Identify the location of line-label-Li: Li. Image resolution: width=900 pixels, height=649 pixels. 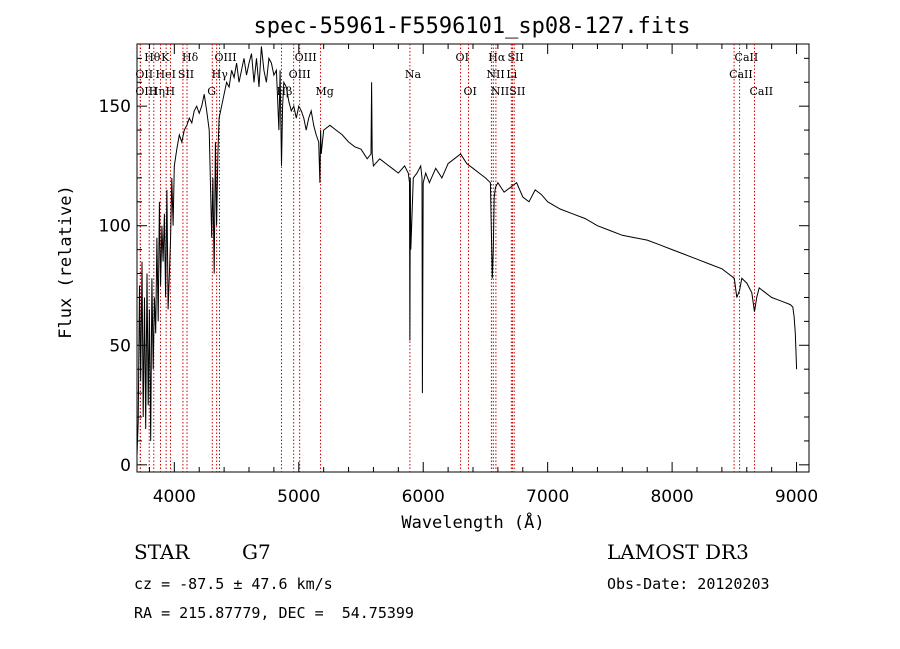
(511, 74).